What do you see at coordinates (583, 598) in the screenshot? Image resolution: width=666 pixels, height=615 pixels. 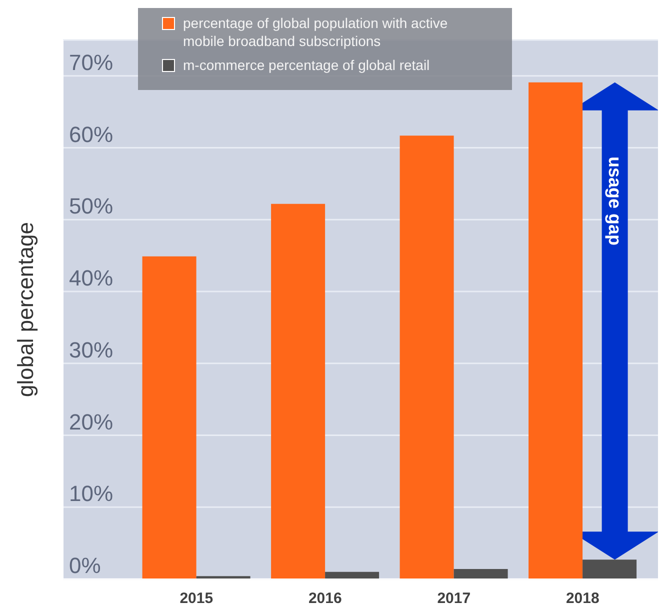 I see `x-tick-label: 2018` at bounding box center [583, 598].